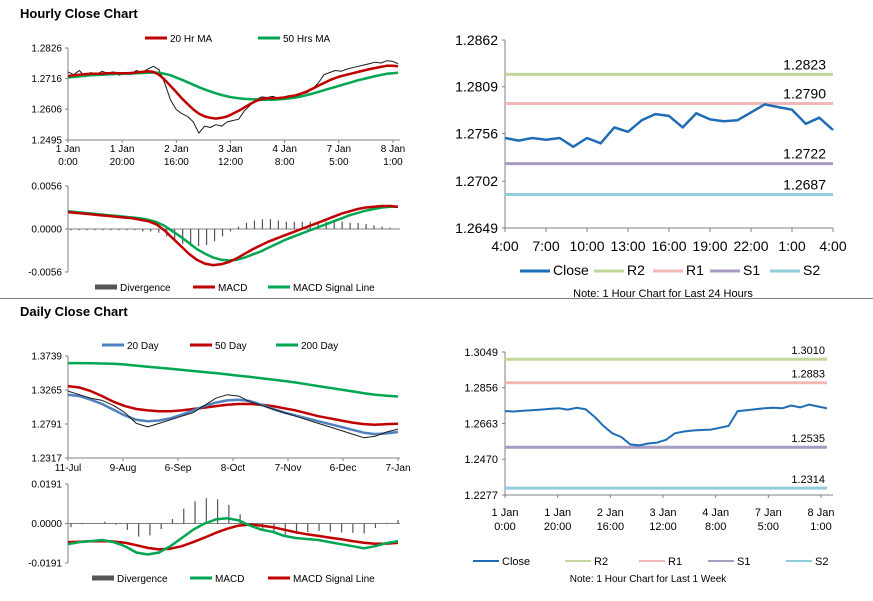  Describe the element at coordinates (586, 246) in the screenshot. I see `hourly-levels-x-label: 10:00` at that location.